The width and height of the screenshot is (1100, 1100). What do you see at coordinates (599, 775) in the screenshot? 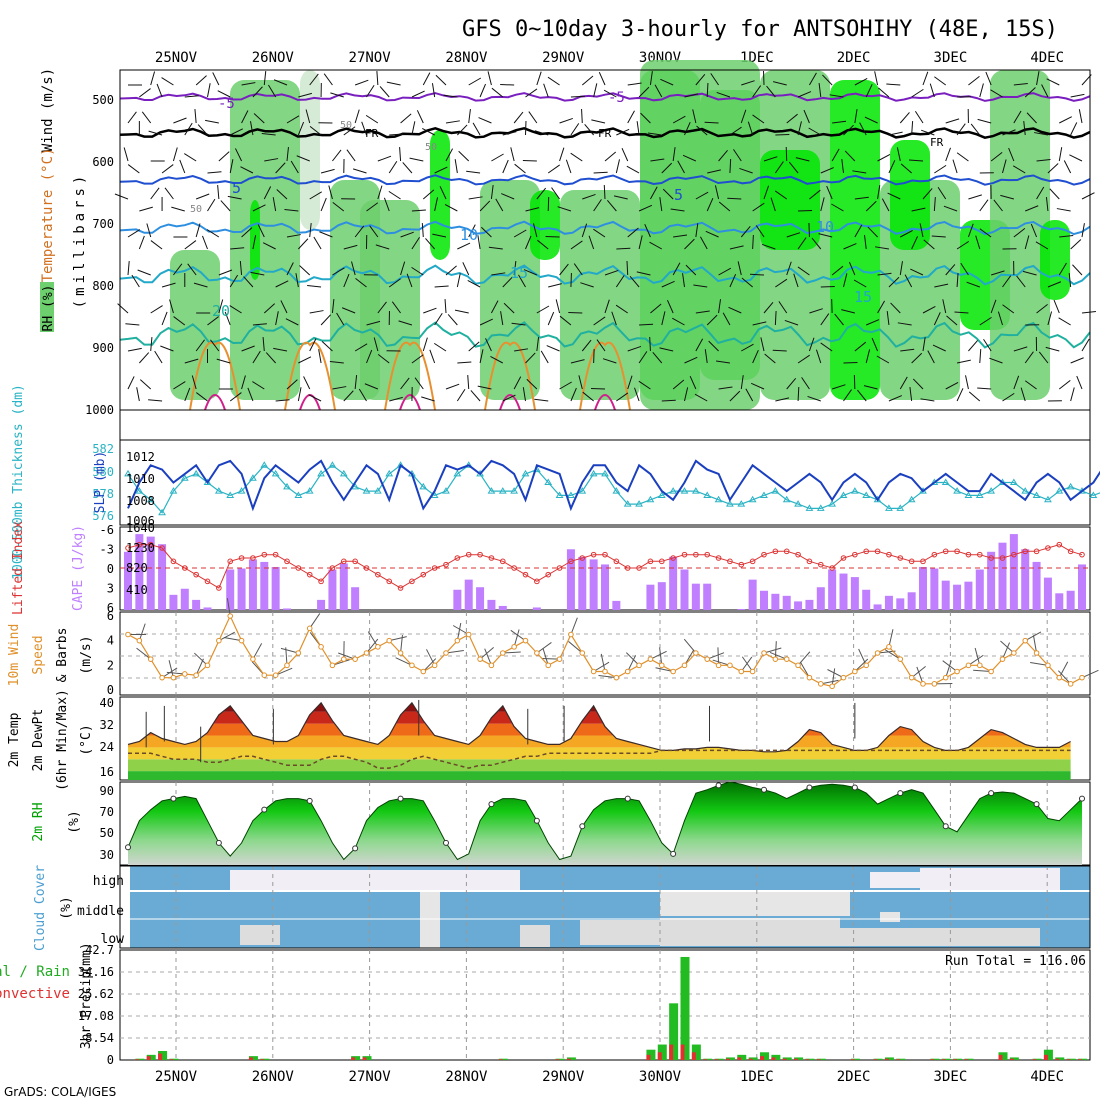
I see `temp-band` at bounding box center [599, 775].